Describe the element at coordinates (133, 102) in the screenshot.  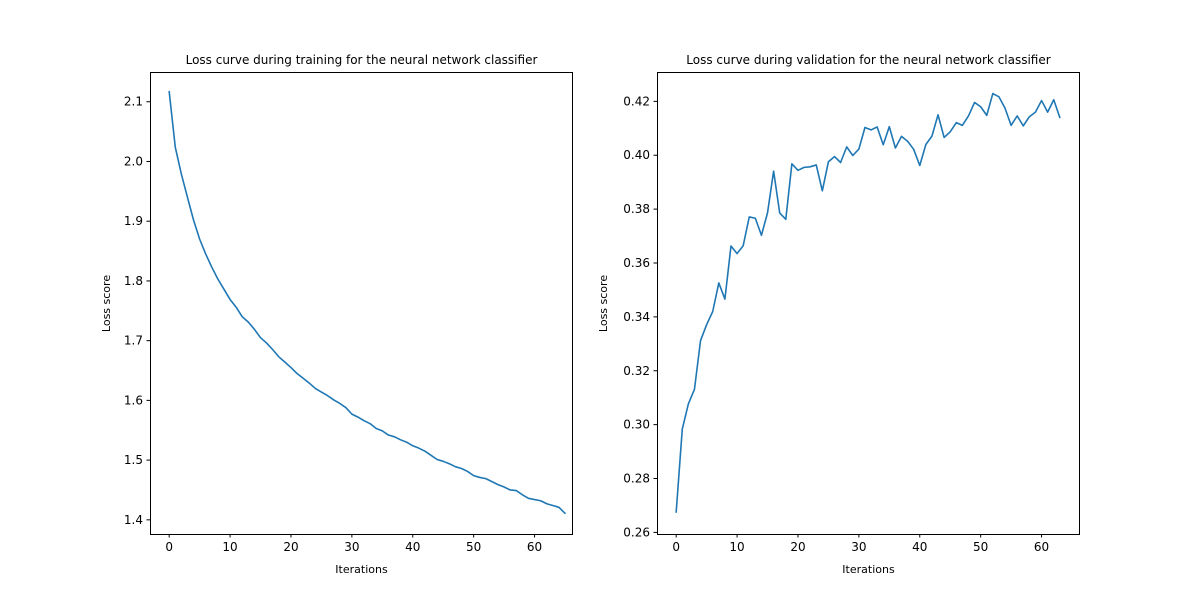
I see `y-tick-label: 2.1` at that location.